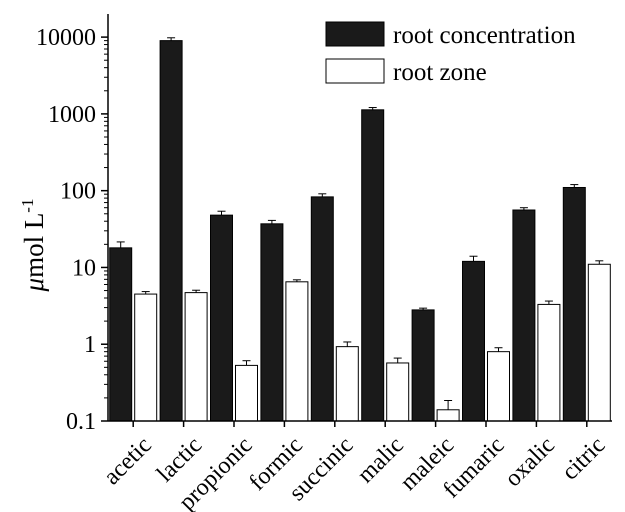 This screenshot has width=625, height=512. I want to click on y-tick-label: 10000, so click(66, 38).